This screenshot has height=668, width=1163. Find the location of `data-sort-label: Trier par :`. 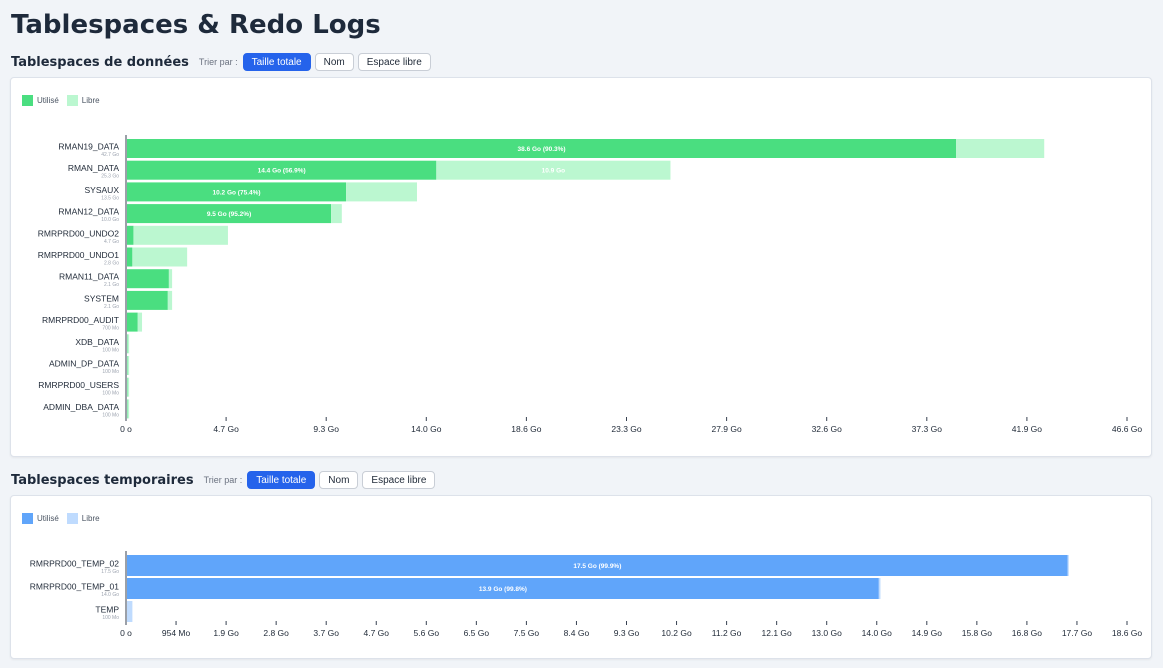

data-sort-label: Trier par : is located at coordinates (218, 62).